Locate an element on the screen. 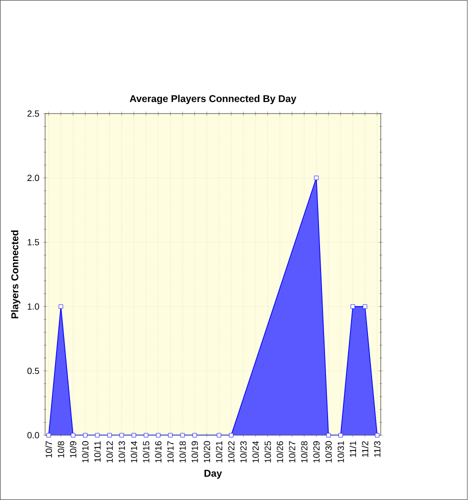 The image size is (468, 500). x-tick-label: 10/17 is located at coordinates (170, 451).